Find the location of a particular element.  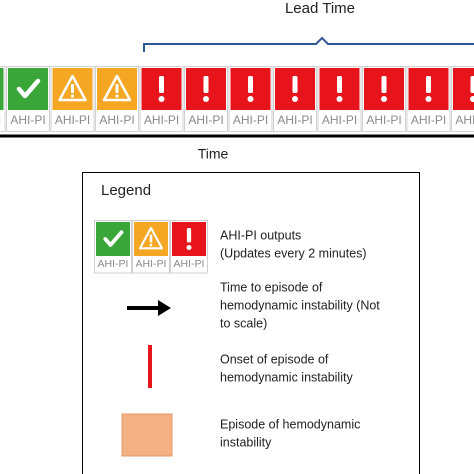

lead-time-bracket is located at coordinates (308, 44).